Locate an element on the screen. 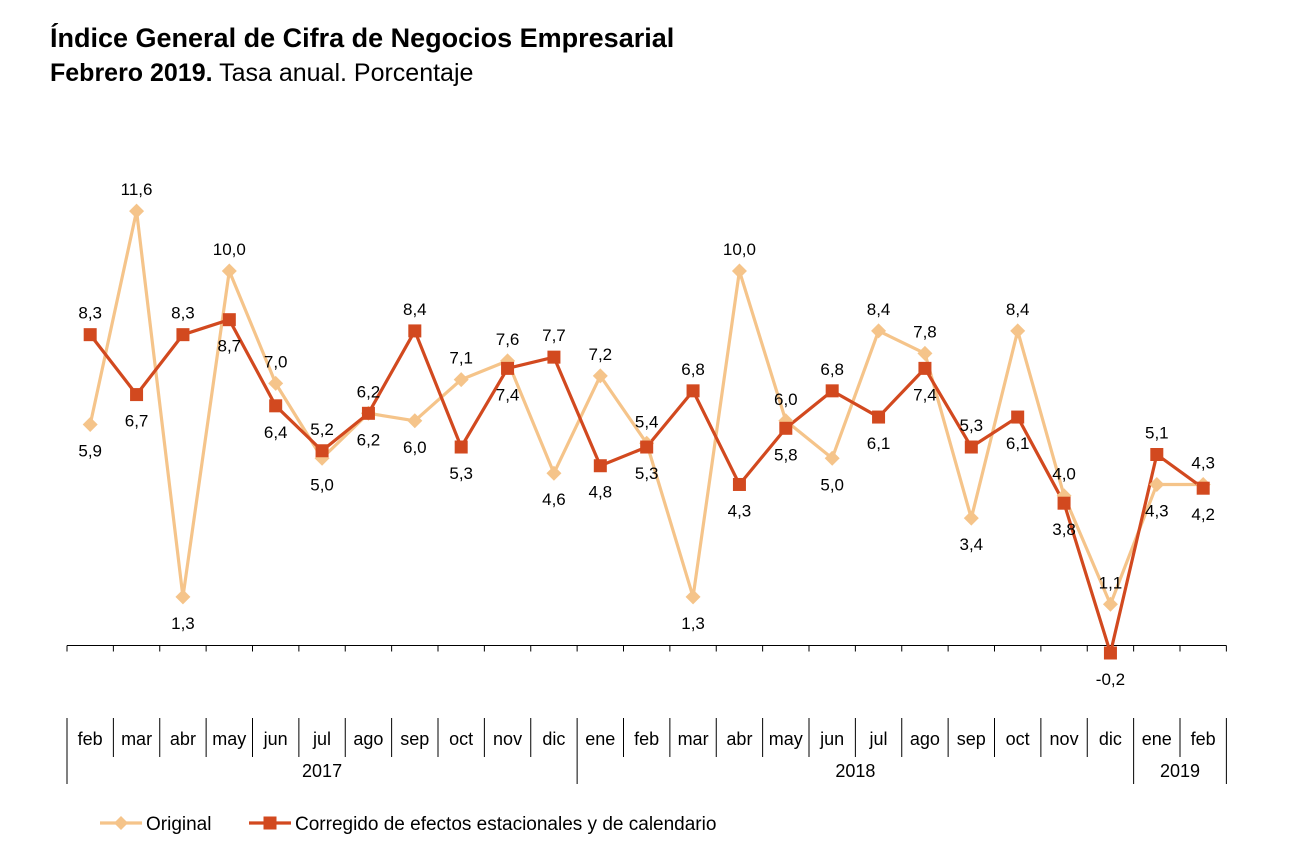 This screenshot has width=1289, height=844. chart-subtitle: Febrero 2019. Tasa anual. Porcentaje is located at coordinates (261, 73).